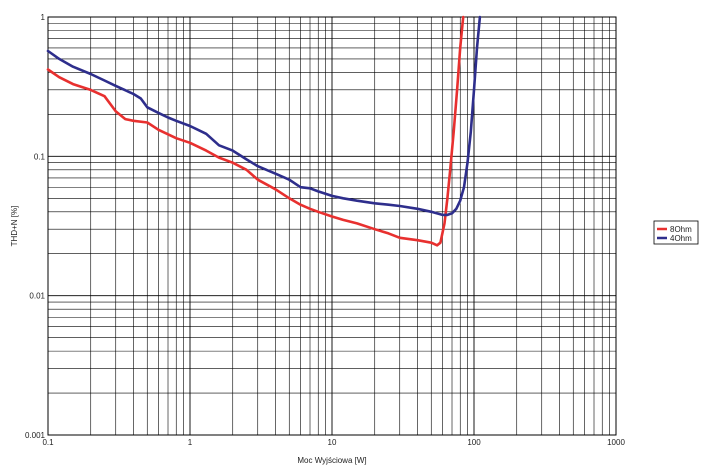  Describe the element at coordinates (331, 460) in the screenshot. I see `x-axis-label: Moc Wyjściowa [W]` at that location.